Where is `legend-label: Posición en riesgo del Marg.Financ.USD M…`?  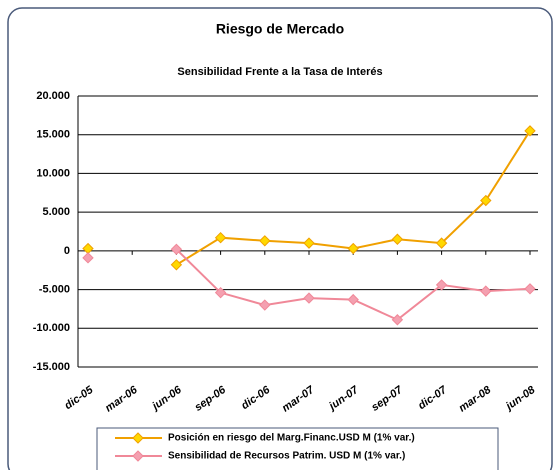 legend-label: Posición en riesgo del Marg.Financ.USD M… is located at coordinates (291, 438).